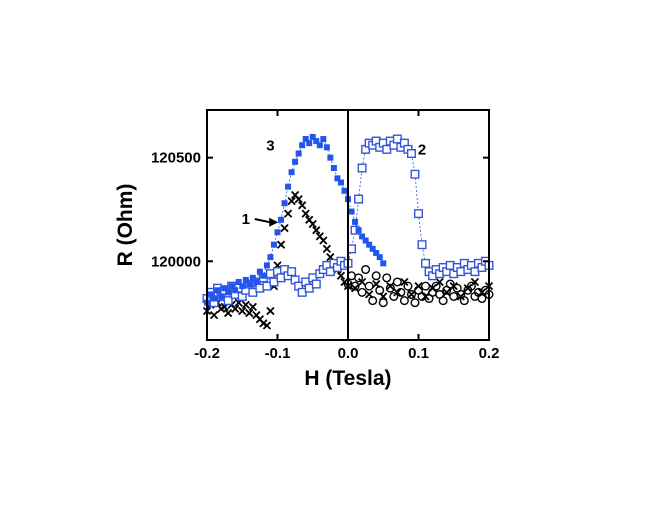 This screenshot has width=654, height=505. What do you see at coordinates (418, 353) in the screenshot?
I see `x-tick-label: 0.1` at bounding box center [418, 353].